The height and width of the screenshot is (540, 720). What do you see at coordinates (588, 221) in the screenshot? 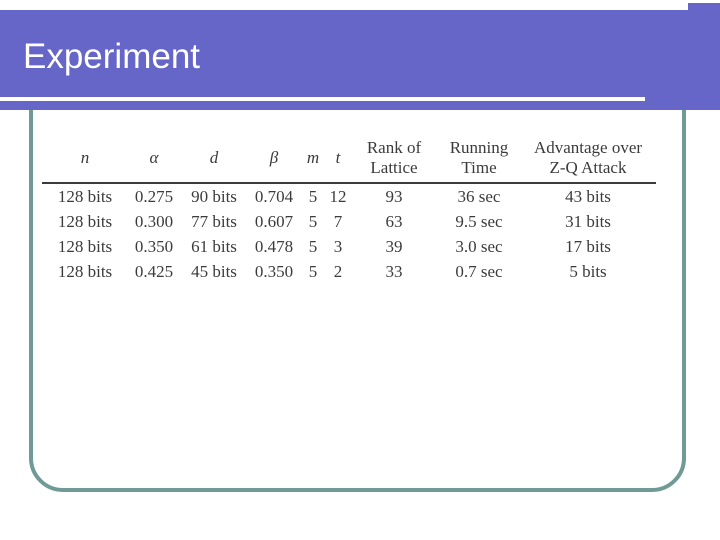
I see `table-cell: 31 bits` at bounding box center [588, 221].